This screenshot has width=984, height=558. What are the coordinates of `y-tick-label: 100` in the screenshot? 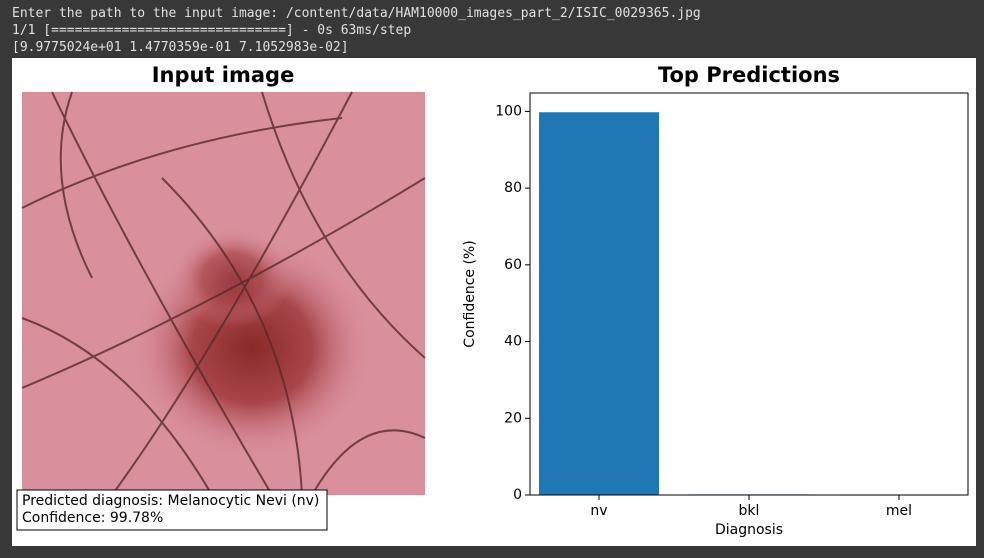 It's located at (508, 111).